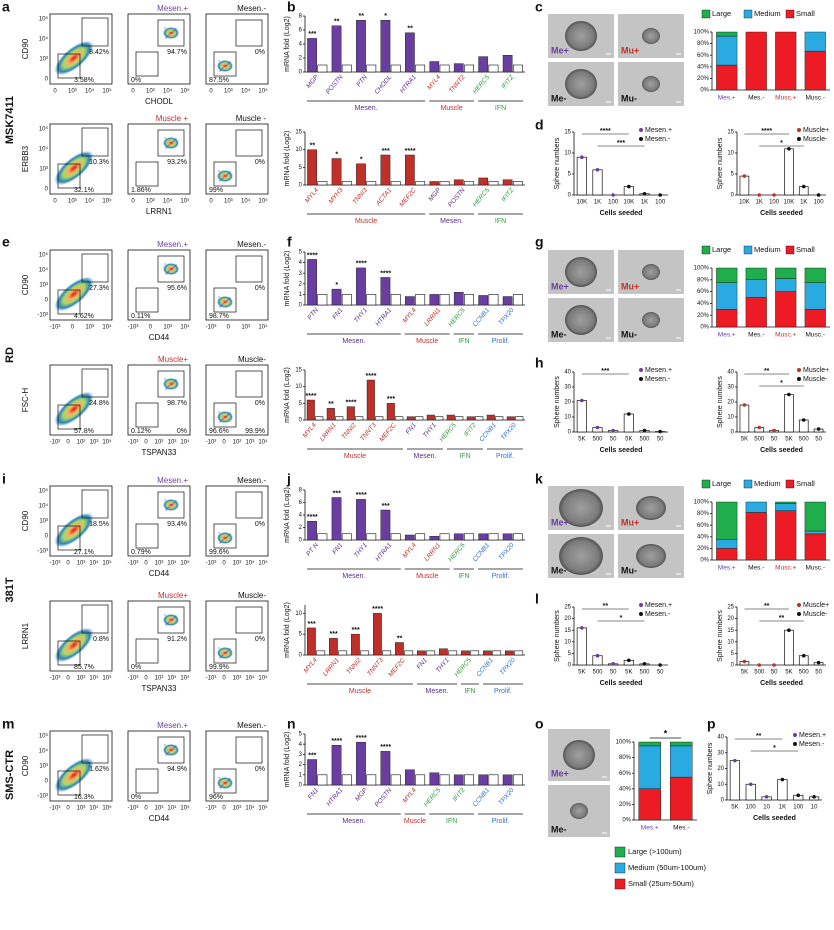 Image resolution: width=834 pixels, height=930 pixels. I want to click on panel-letter: p, so click(711, 724).